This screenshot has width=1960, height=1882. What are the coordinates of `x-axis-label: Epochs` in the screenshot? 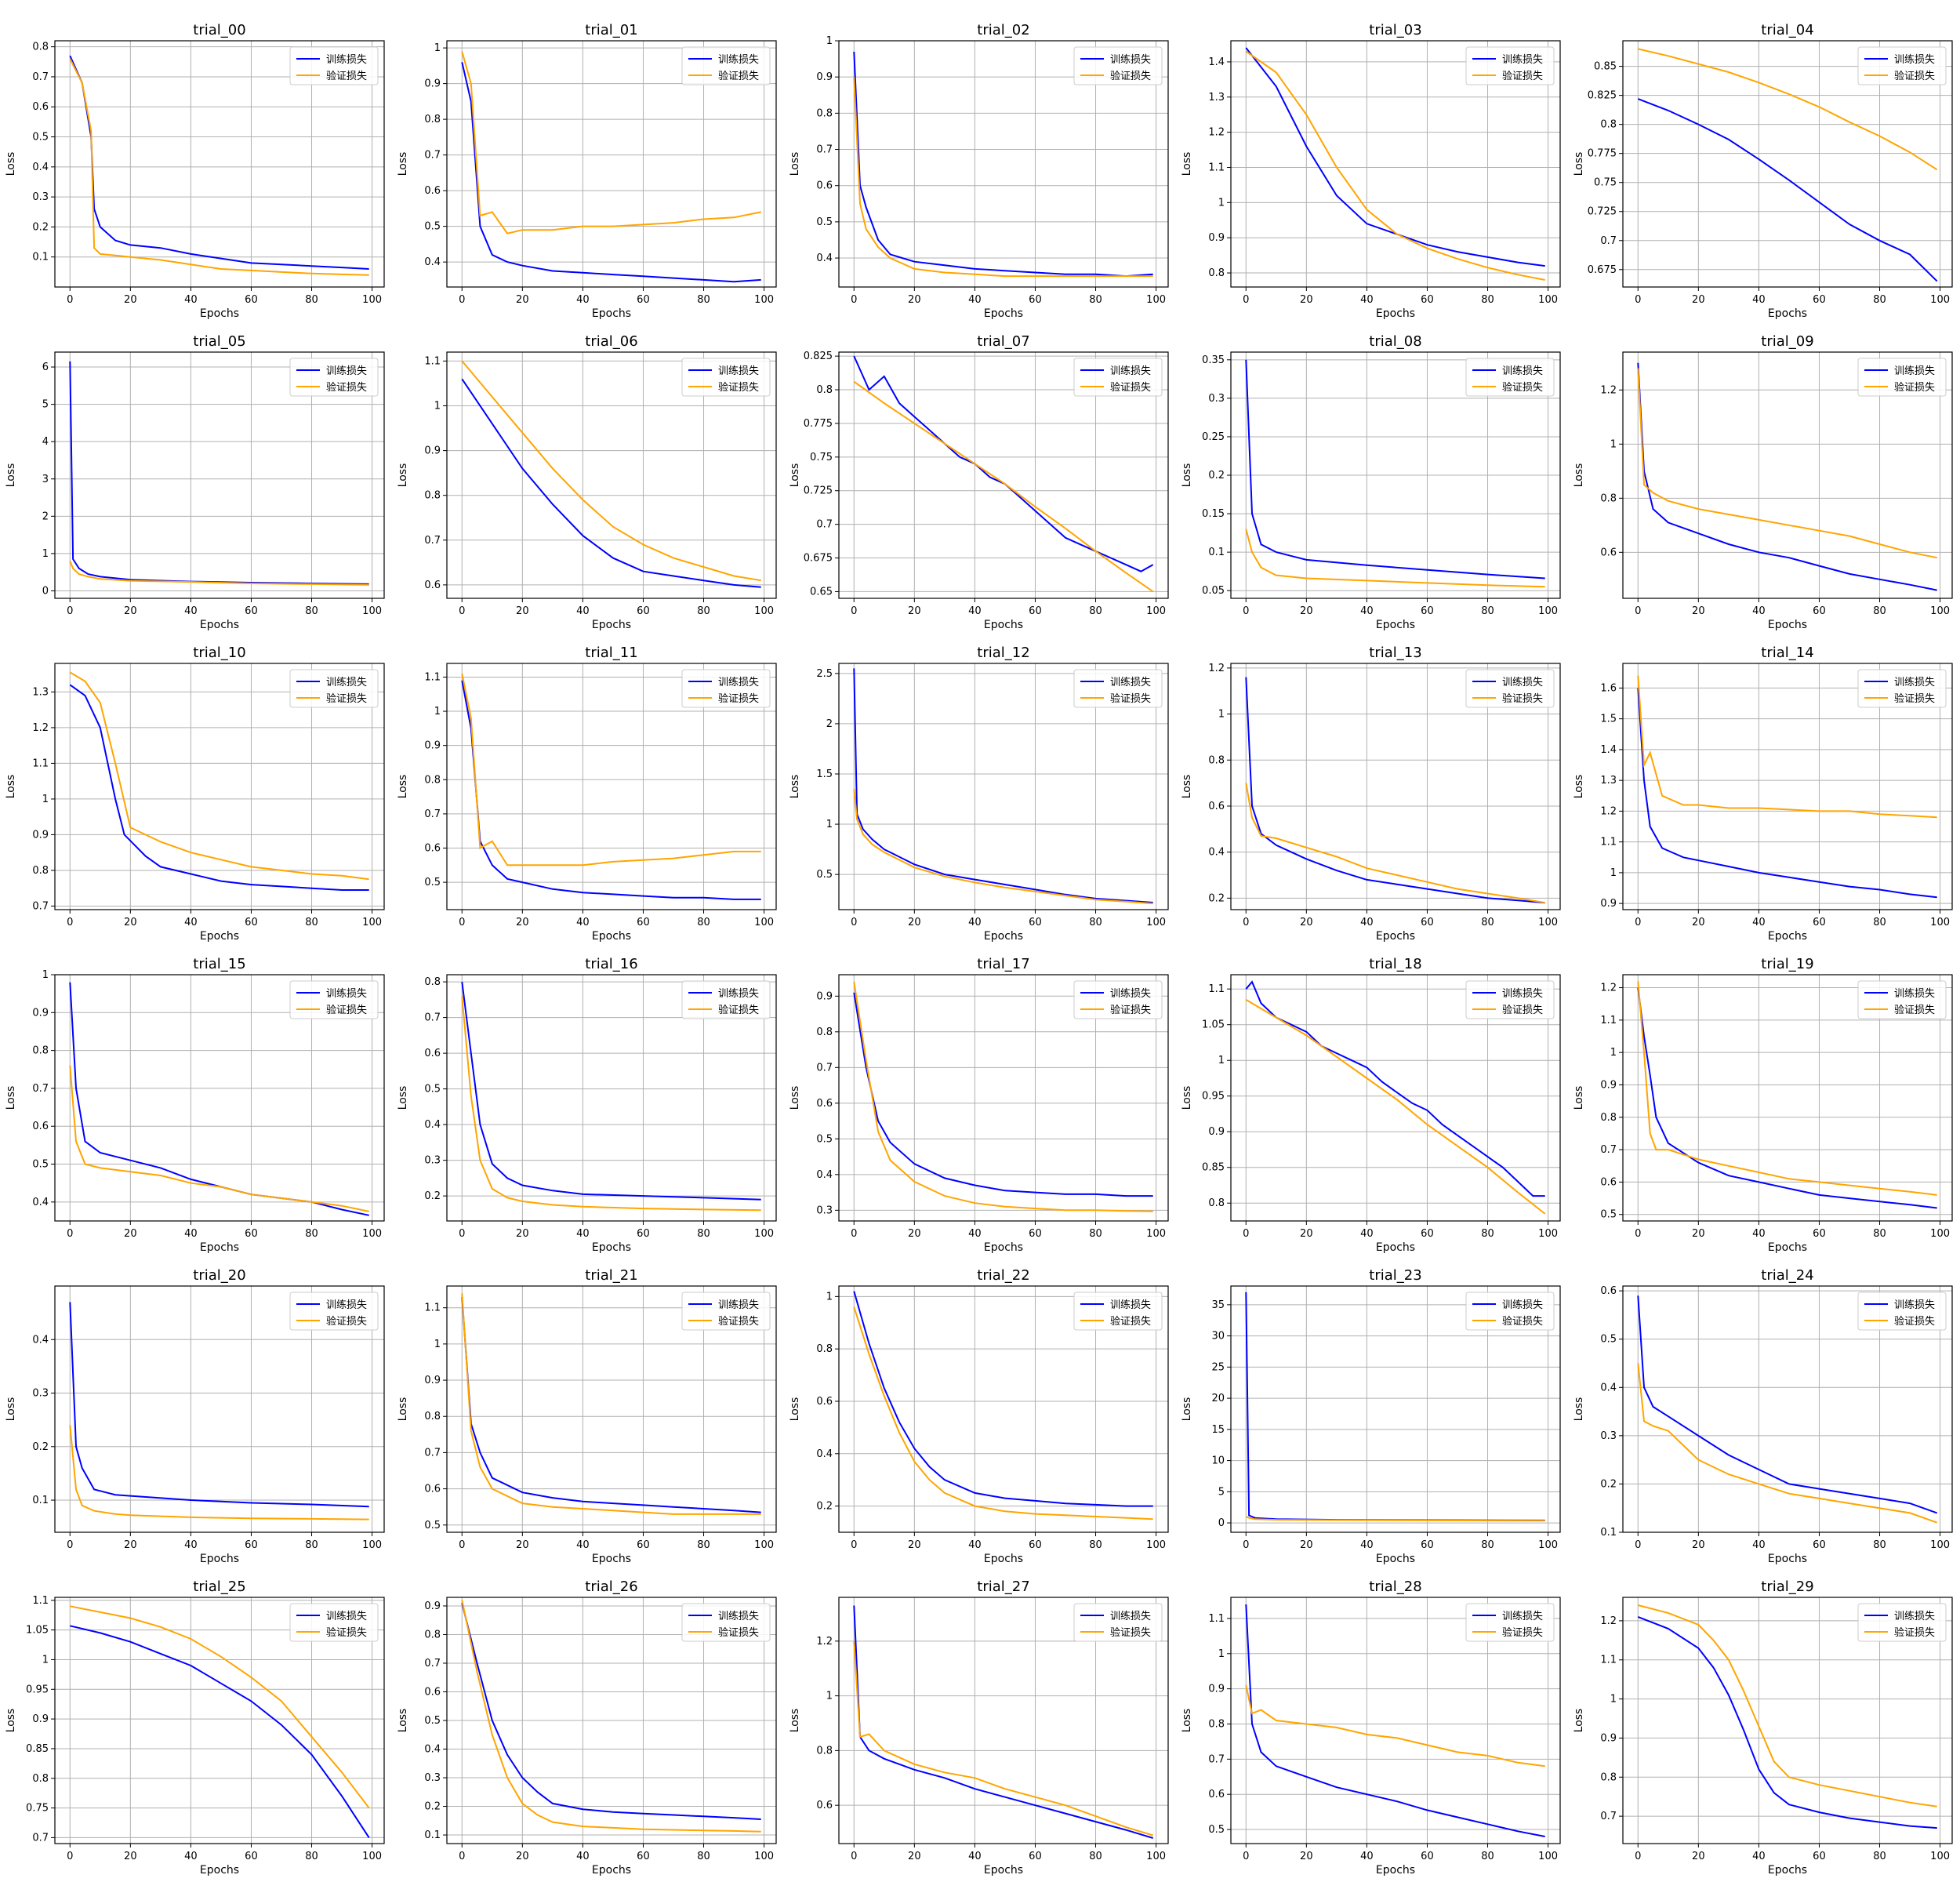 It's located at (219, 313).